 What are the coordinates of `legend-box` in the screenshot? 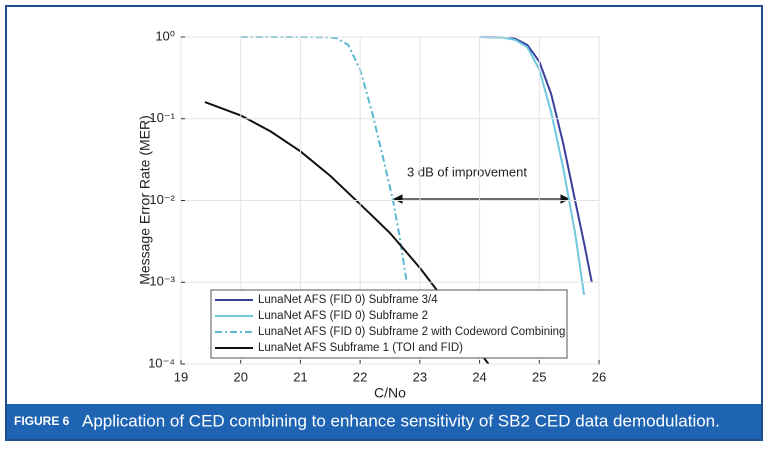 It's located at (389, 324).